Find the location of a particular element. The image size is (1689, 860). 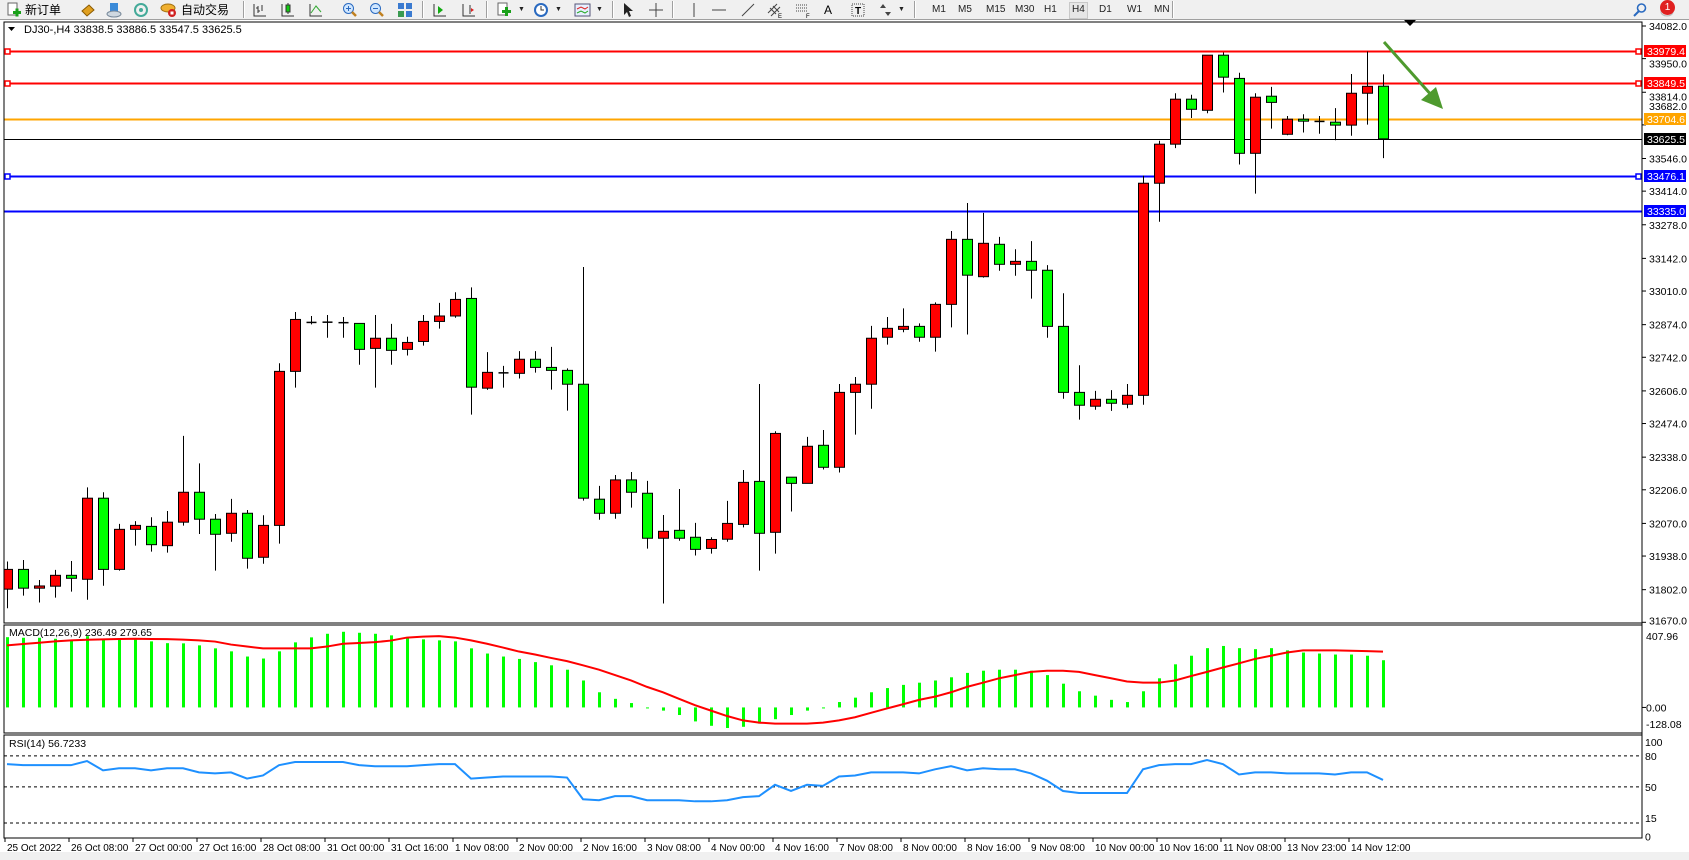

timeframe-m1-button: M1 is located at coordinates (939, 9).